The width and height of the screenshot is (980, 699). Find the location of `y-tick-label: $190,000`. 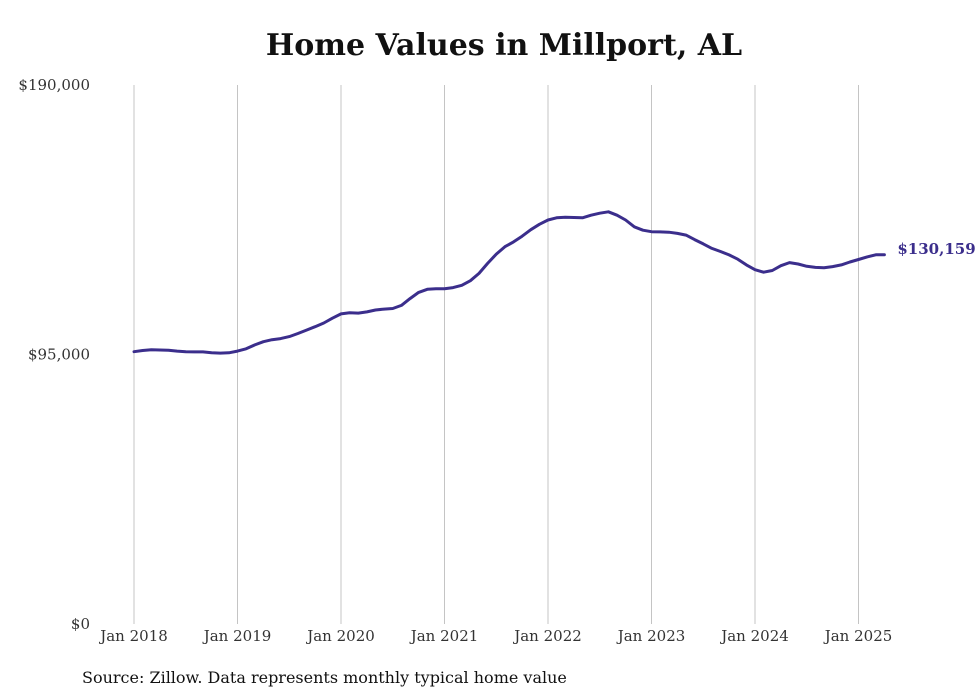

y-tick-label: $190,000 is located at coordinates (54, 85).